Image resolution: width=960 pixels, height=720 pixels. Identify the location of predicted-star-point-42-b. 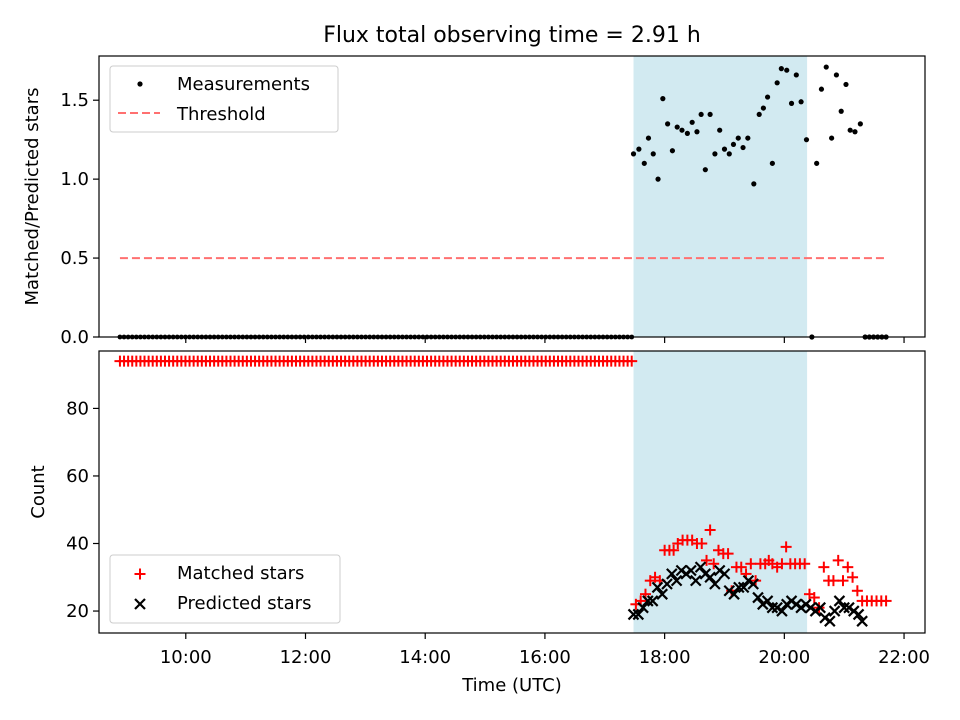
(834, 611).